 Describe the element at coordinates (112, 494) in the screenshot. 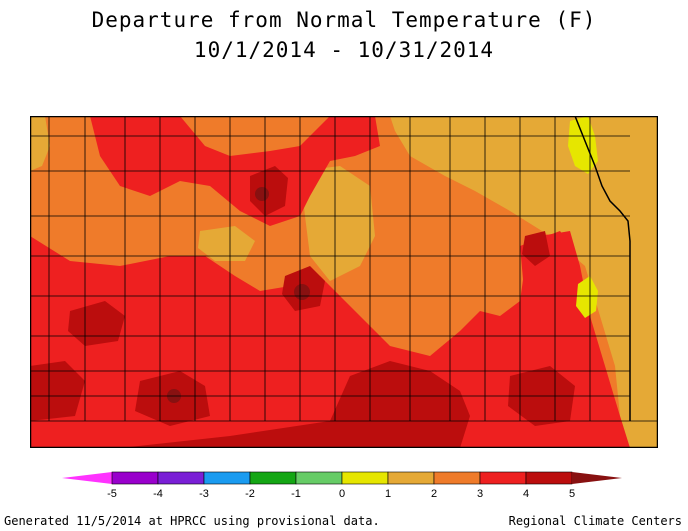

I see `legend-label: -5` at that location.